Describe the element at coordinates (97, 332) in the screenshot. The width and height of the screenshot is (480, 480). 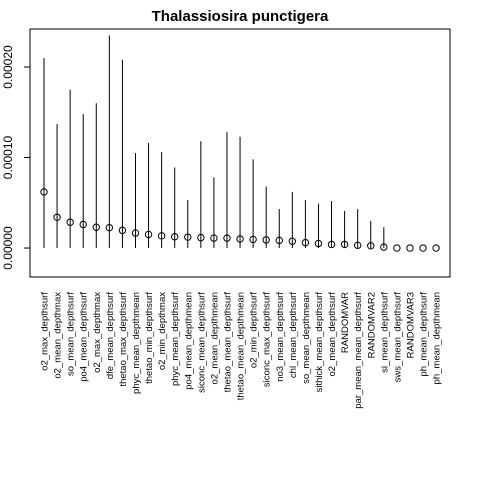
I see `x-tick-label: o2_max_depthmax` at that location.